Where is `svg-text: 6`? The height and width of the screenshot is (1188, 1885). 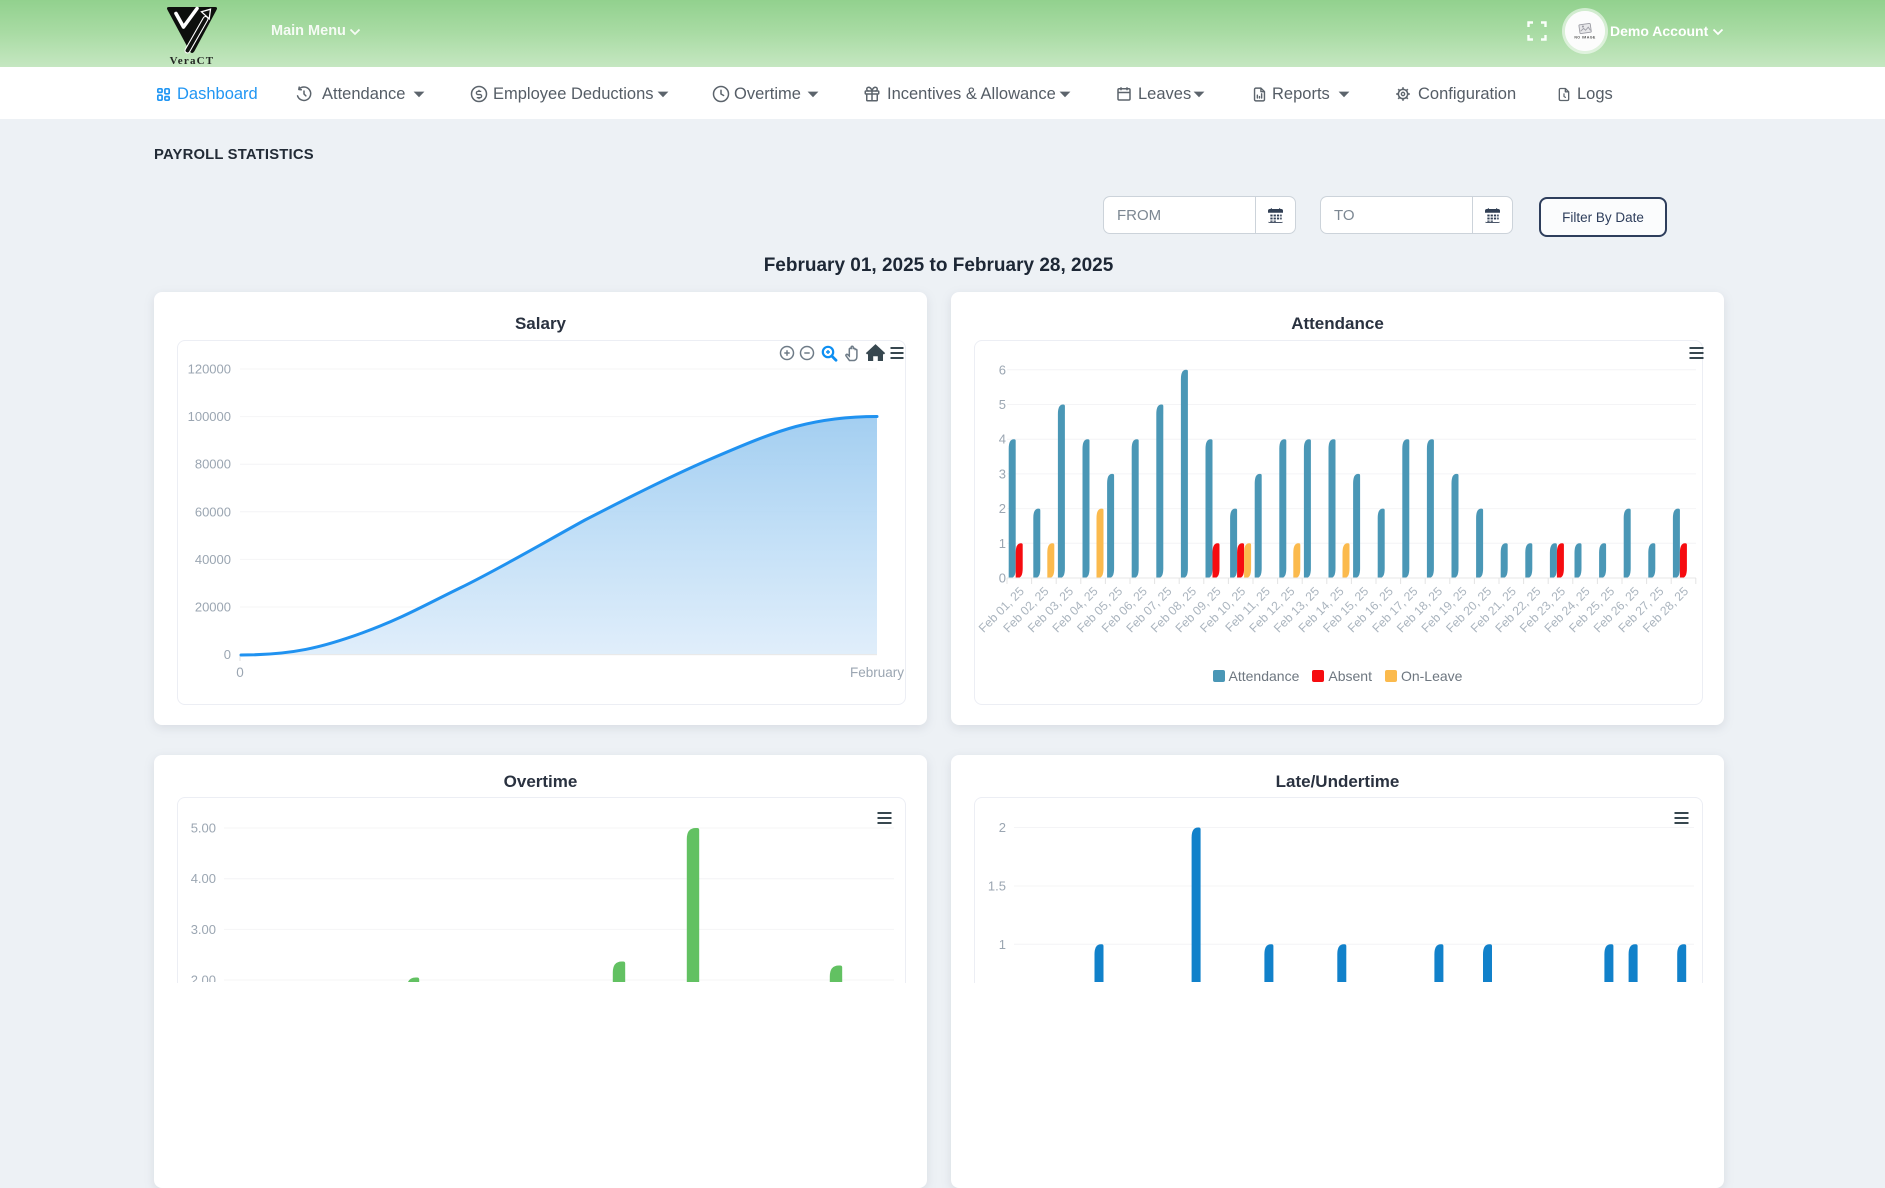
svg-text: 6 is located at coordinates (1002, 369).